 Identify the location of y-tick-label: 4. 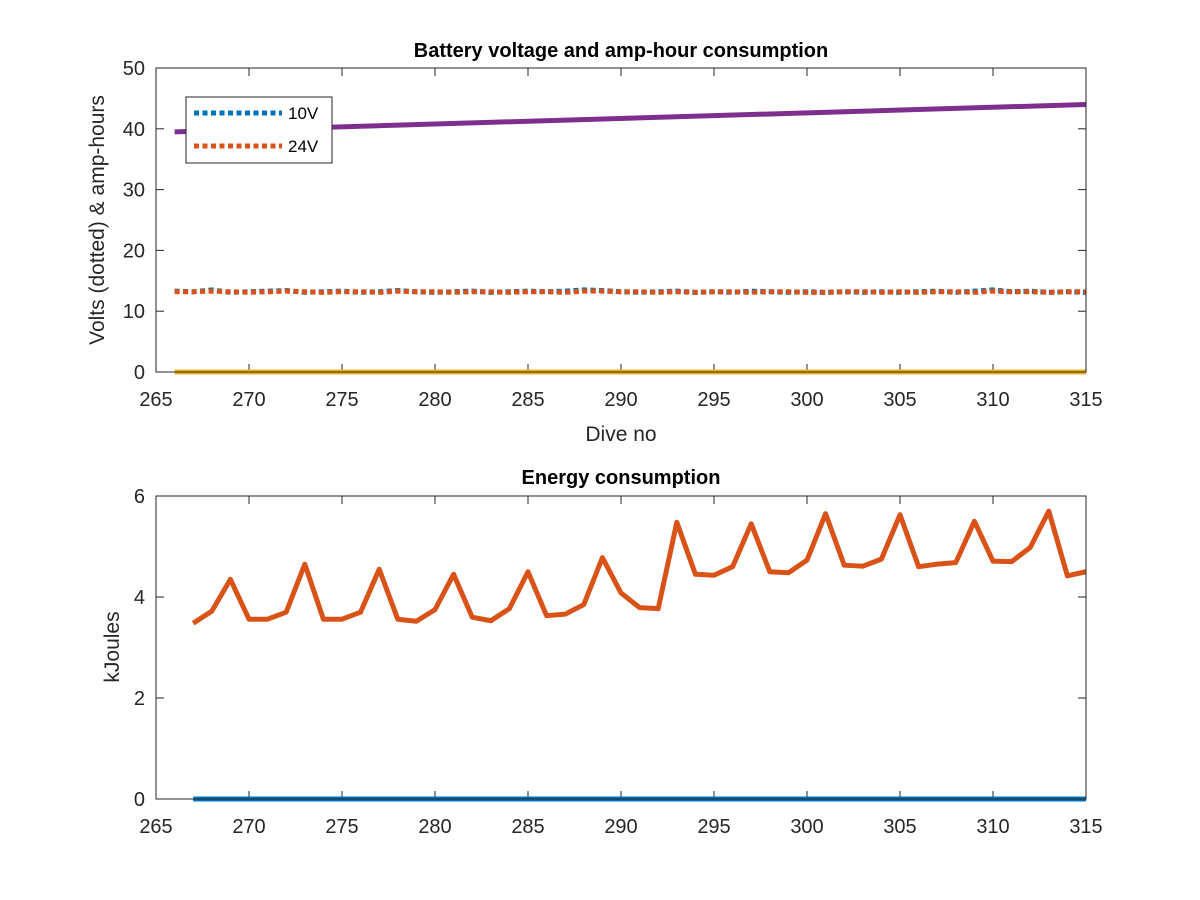
(139, 598).